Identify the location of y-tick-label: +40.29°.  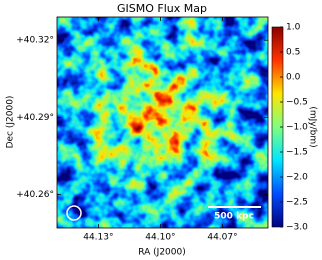
(35, 118).